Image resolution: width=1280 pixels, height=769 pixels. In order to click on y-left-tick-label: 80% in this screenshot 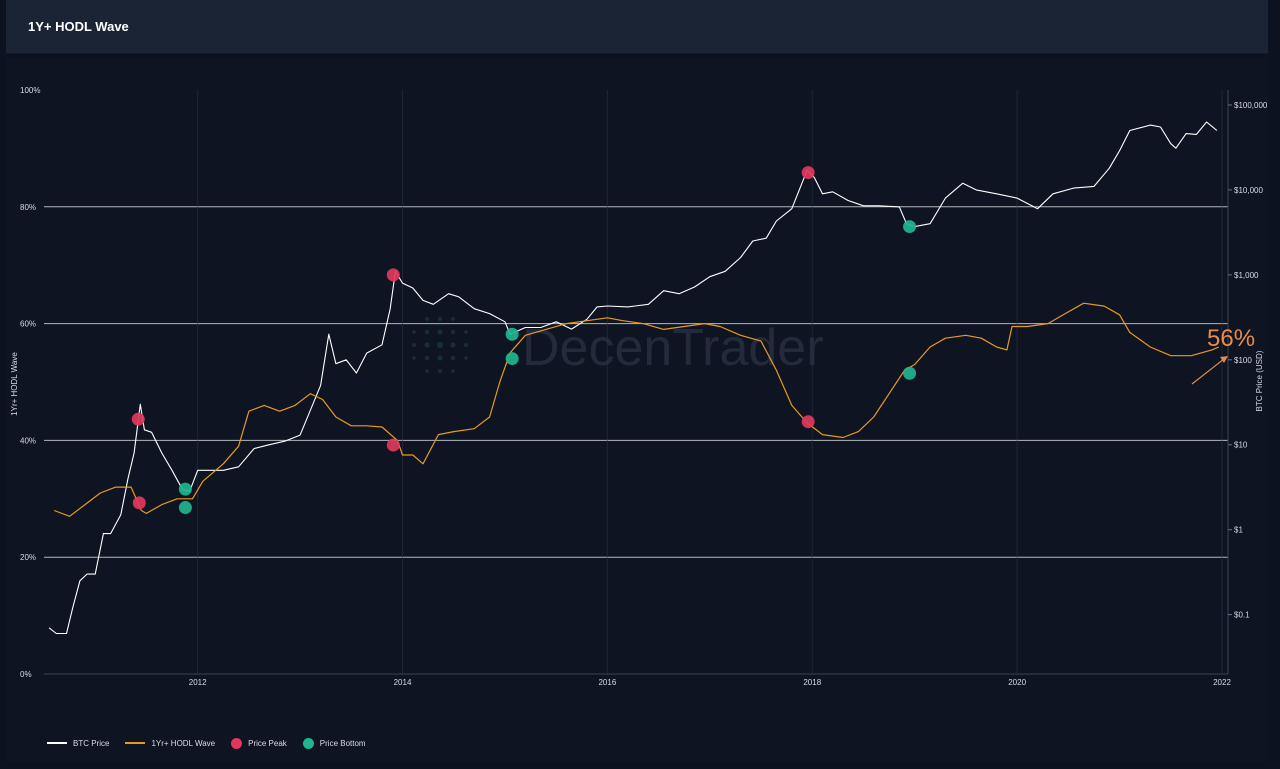, I will do `click(28, 207)`.